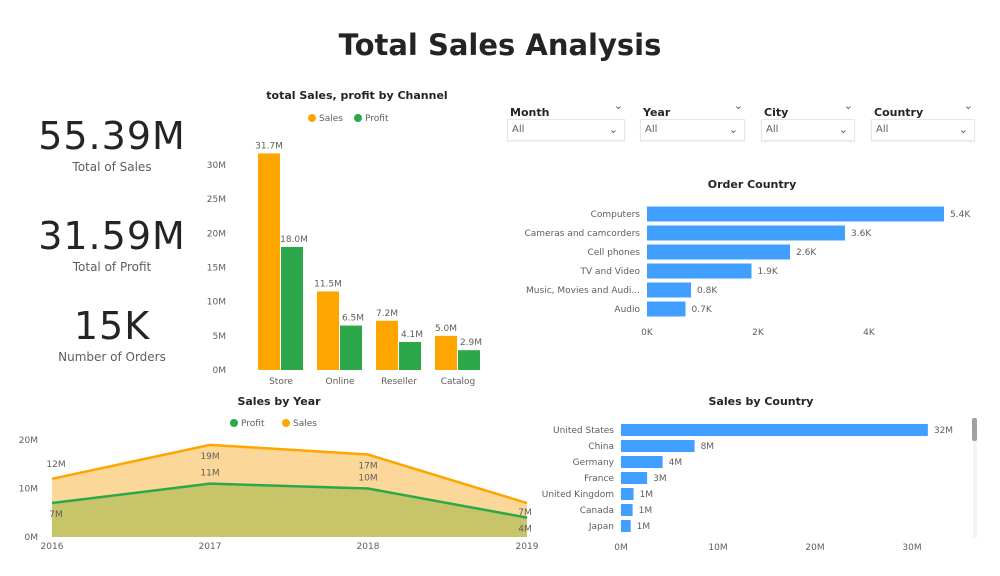 The width and height of the screenshot is (1000, 576). I want to click on category-label: Canada, so click(597, 511).